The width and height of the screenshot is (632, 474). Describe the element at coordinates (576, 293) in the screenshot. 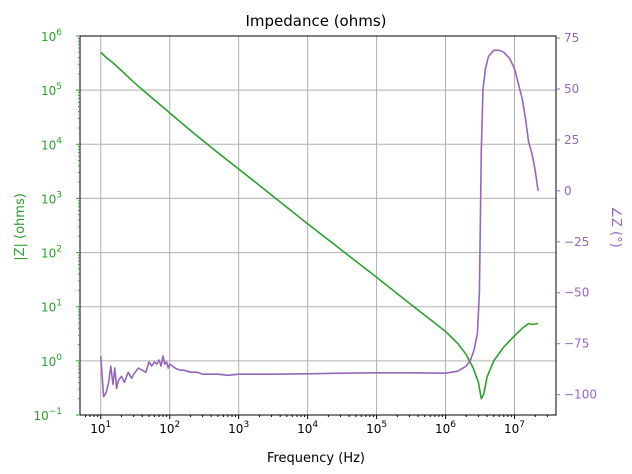

I see `right-y-tick-label: −50` at that location.